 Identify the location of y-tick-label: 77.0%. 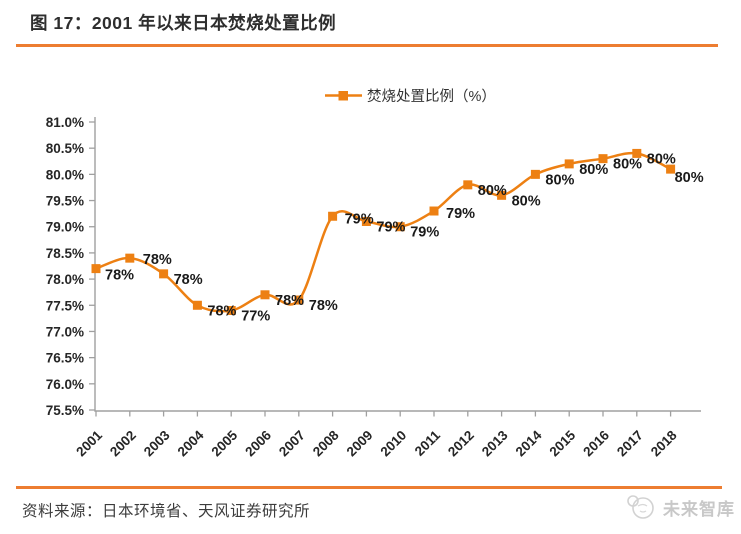
(65, 331).